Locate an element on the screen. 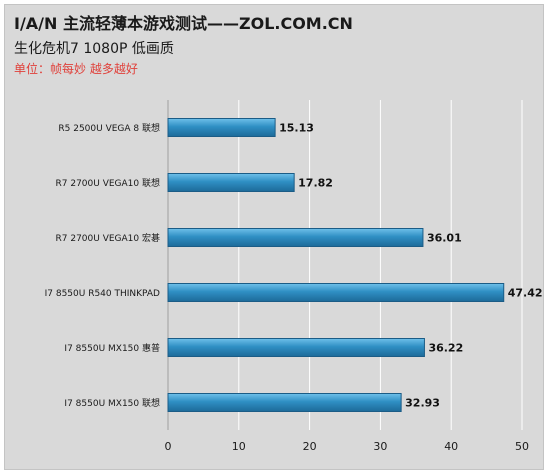  category-label: I7 8550U MX150 惠普 is located at coordinates (112, 348).